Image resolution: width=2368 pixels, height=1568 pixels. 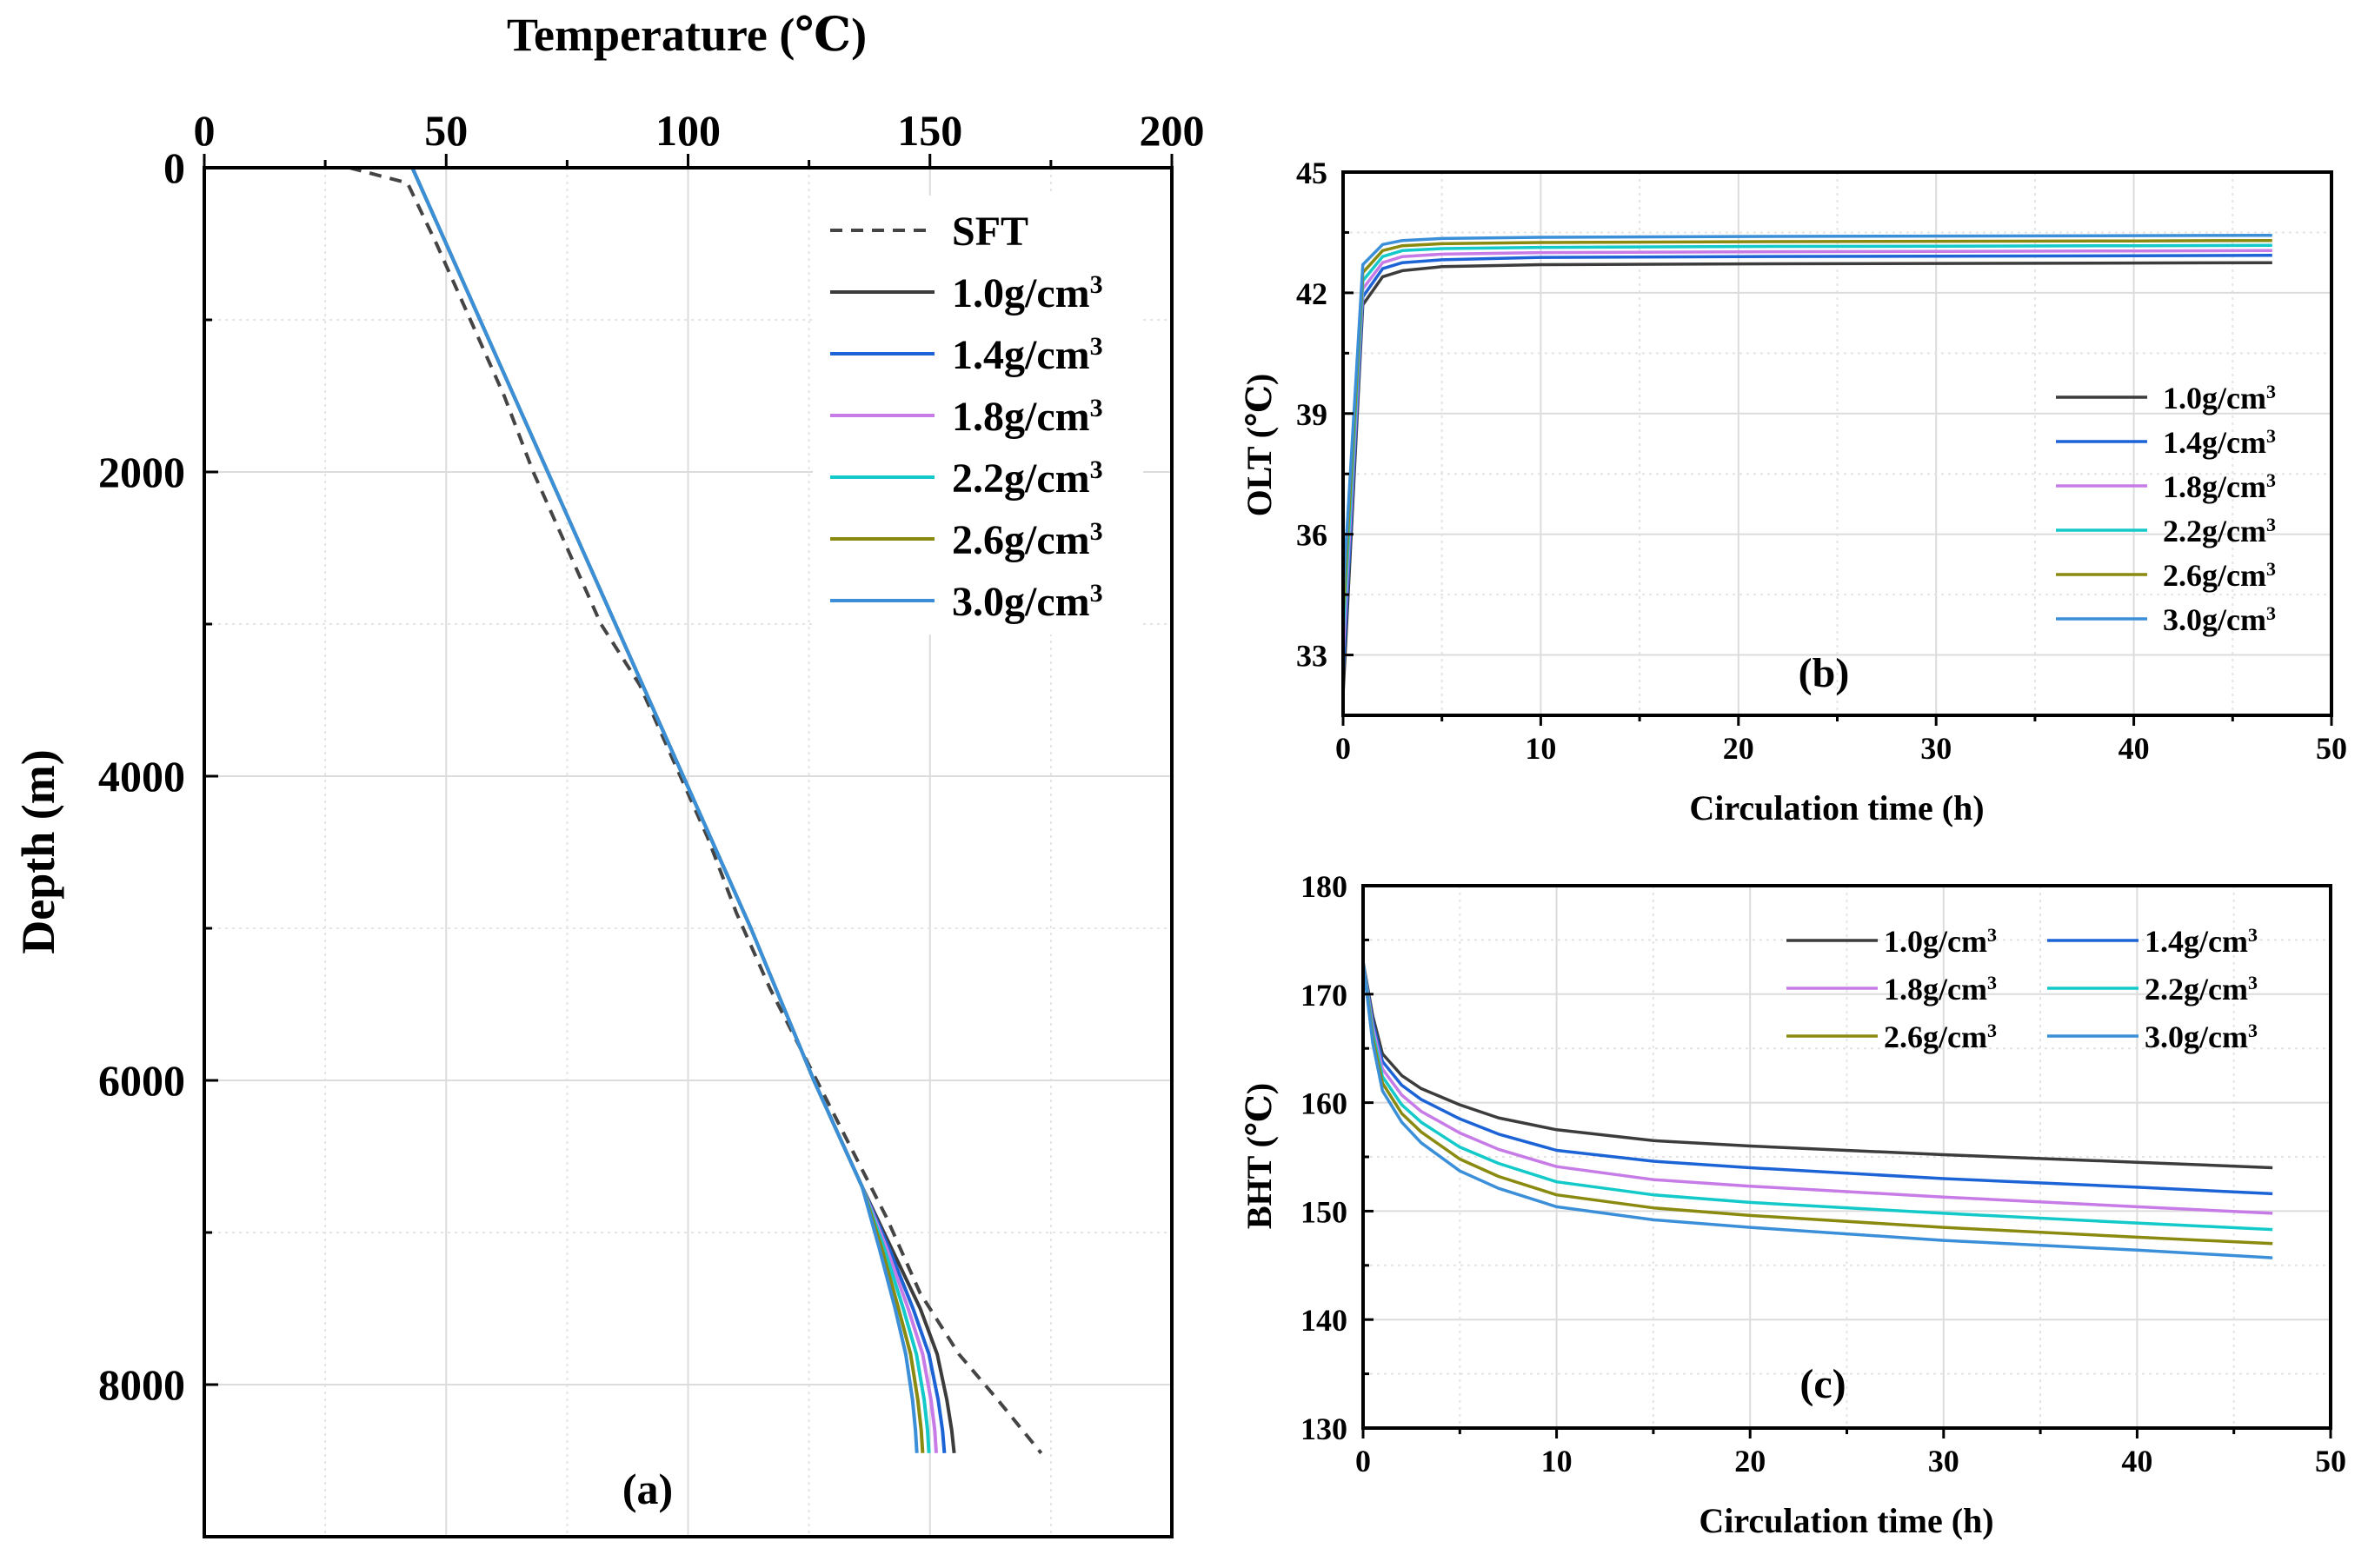 What do you see at coordinates (930, 130) in the screenshot?
I see `x-tick-label-a: 150` at bounding box center [930, 130].